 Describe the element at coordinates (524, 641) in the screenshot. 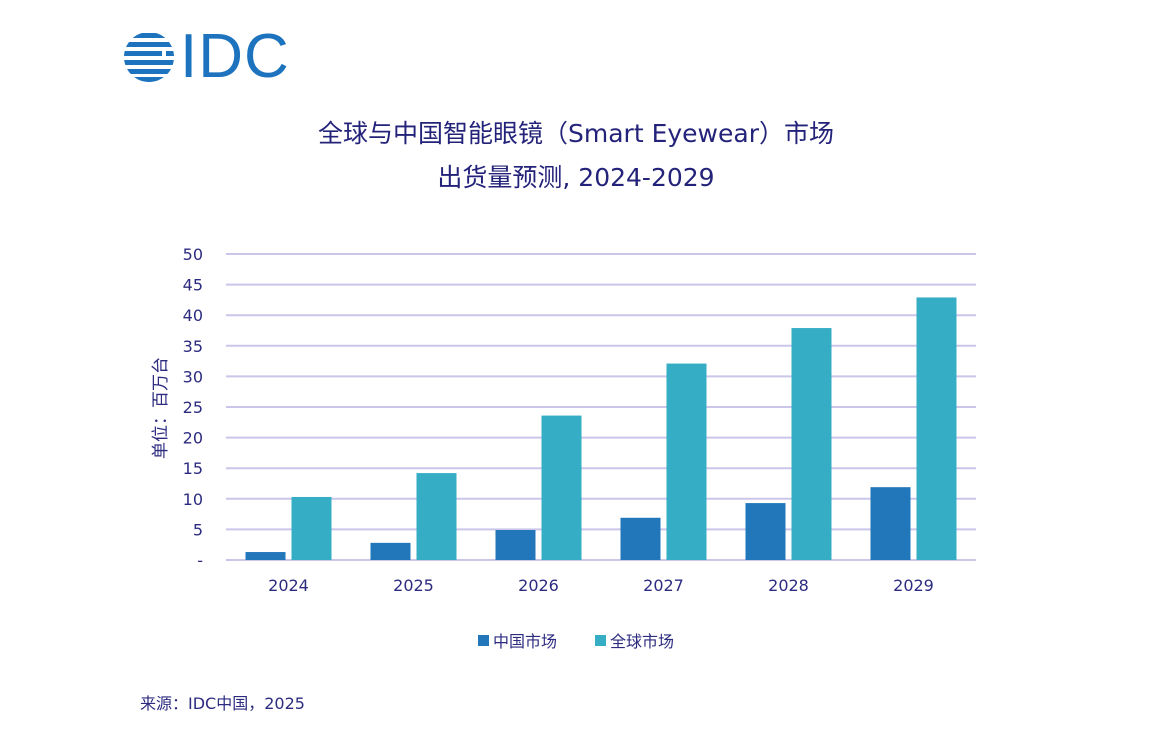

I see `legend-label-china: 中国市场` at that location.